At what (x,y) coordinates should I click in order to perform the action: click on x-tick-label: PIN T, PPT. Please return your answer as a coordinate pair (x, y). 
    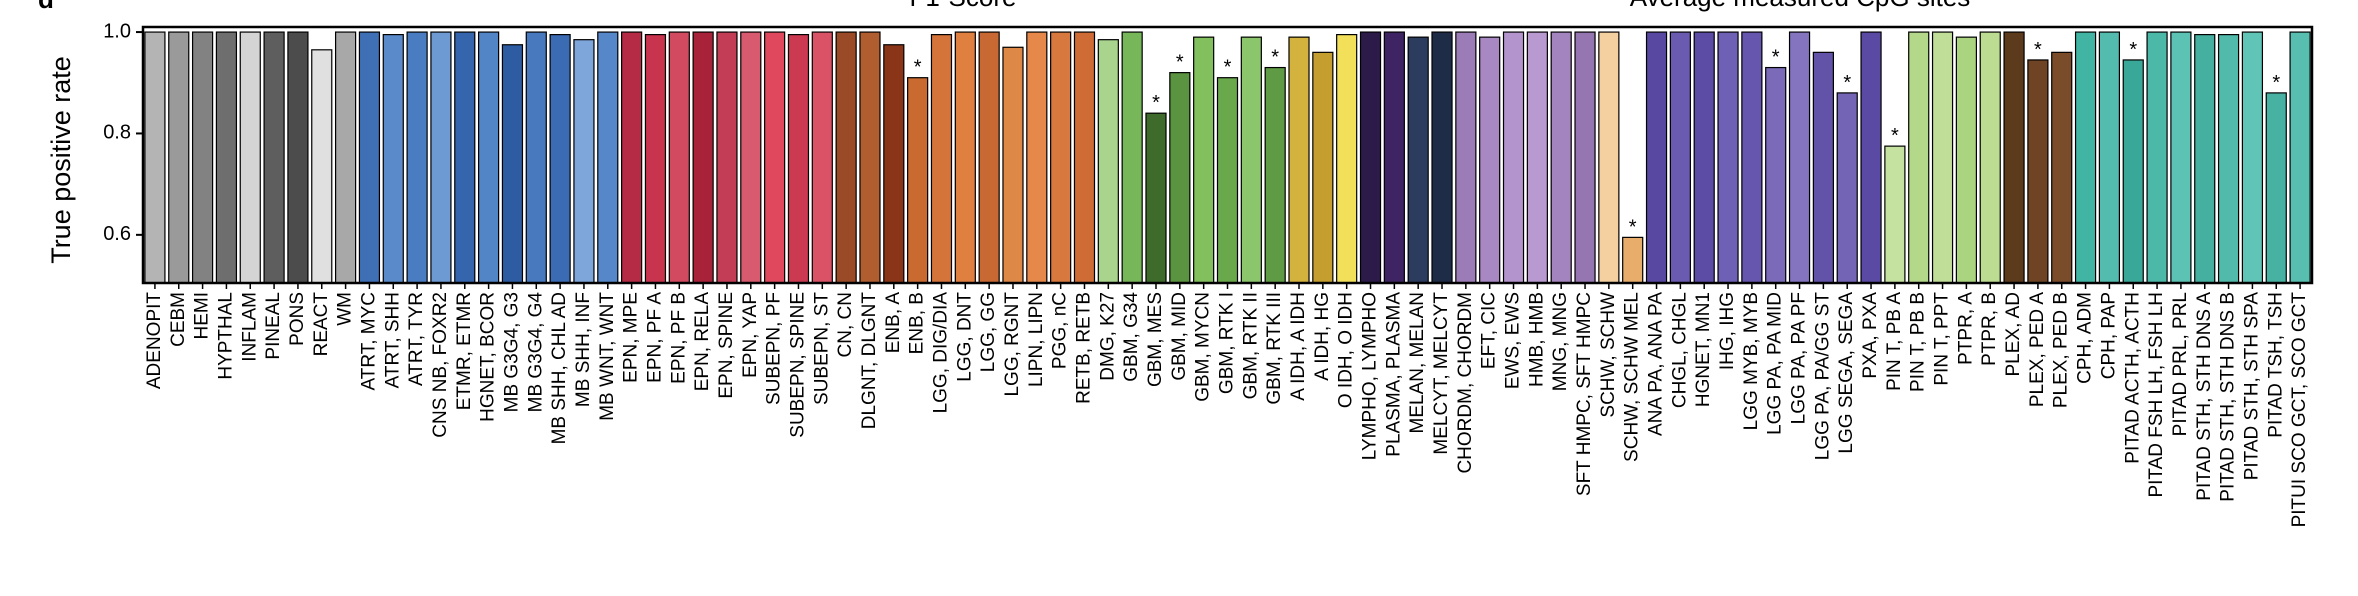
    Looking at the image, I should click on (1942, 339).